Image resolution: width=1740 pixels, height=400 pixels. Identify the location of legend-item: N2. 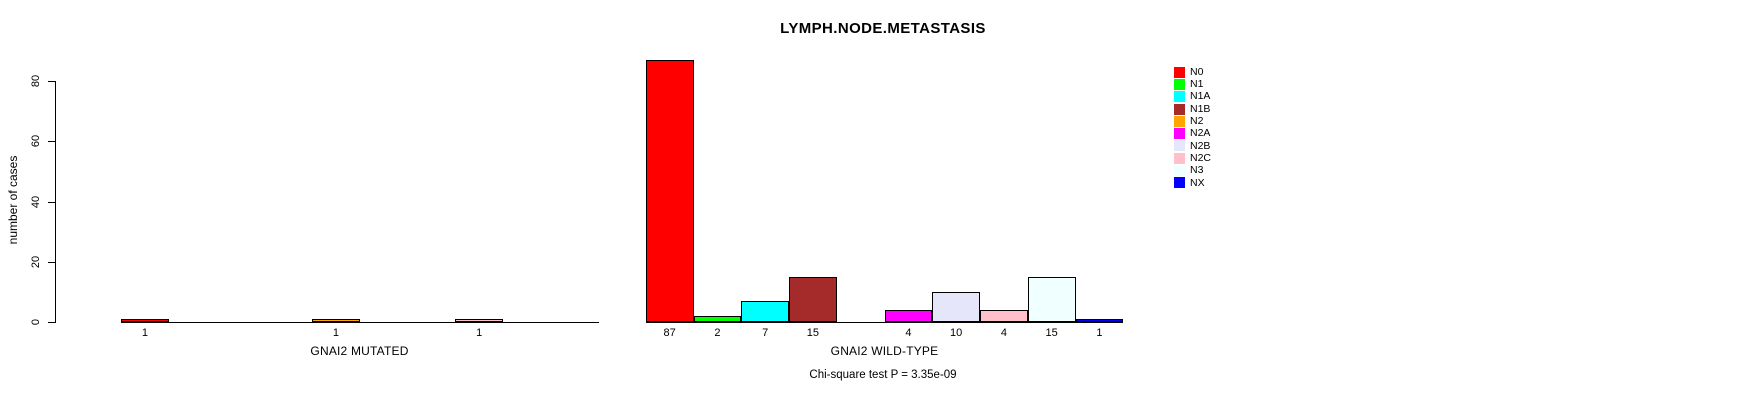
(1192, 121).